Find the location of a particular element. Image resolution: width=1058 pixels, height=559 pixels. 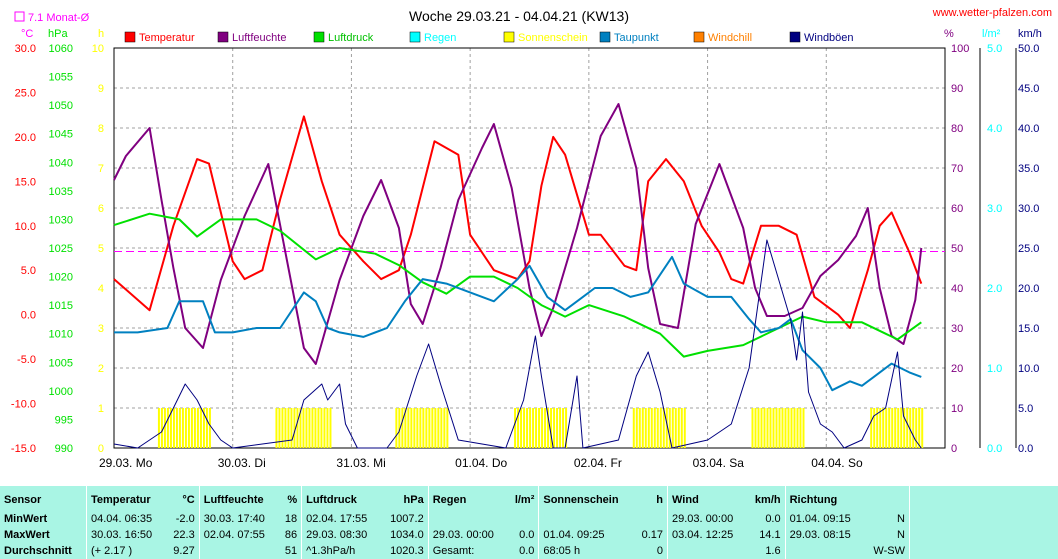

stats-header-unit: hPa is located at coordinates (413, 500).